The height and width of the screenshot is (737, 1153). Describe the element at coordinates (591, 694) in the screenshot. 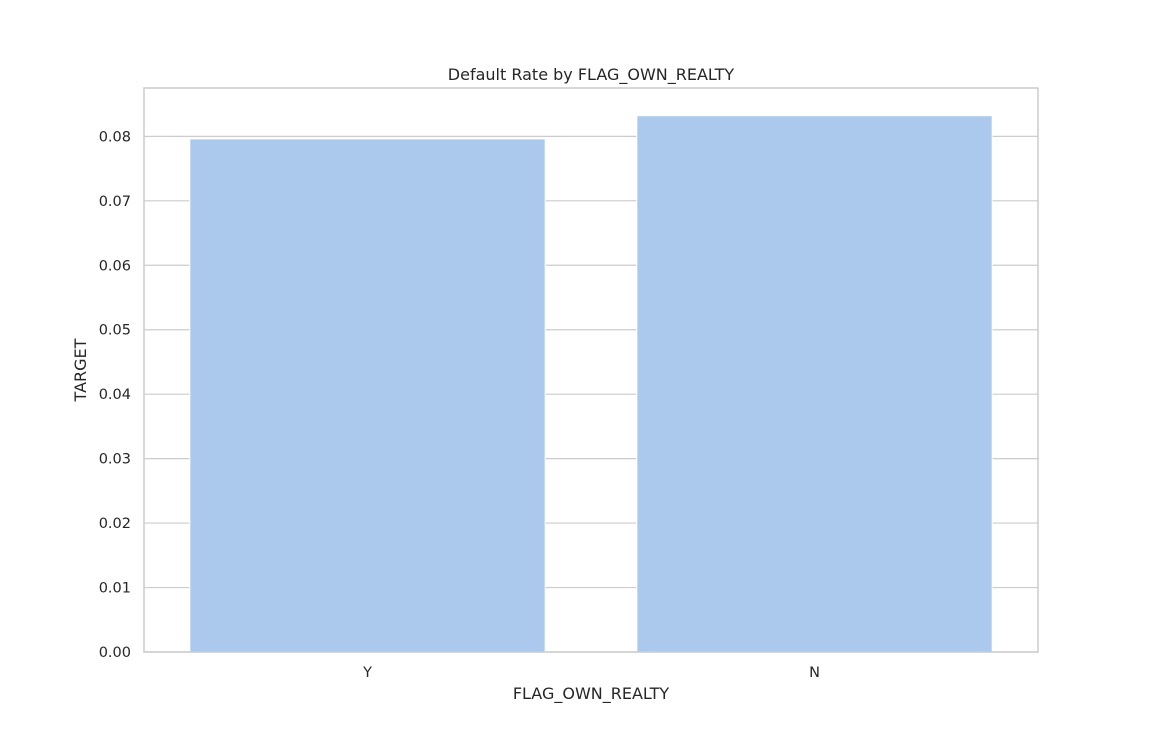

I see `x-axis-label: FLAG_OWN_REALTY` at that location.